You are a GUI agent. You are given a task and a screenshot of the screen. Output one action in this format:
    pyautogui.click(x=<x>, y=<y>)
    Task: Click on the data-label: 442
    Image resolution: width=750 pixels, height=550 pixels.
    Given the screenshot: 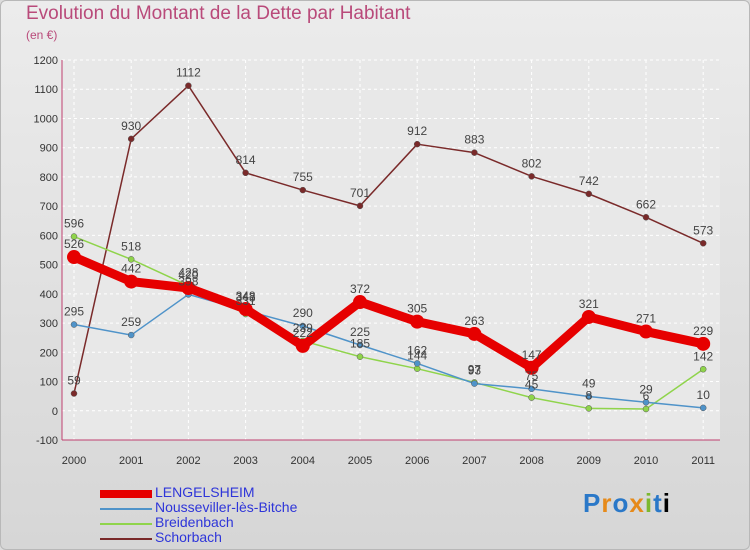 What is the action you would take?
    pyautogui.click(x=131, y=269)
    